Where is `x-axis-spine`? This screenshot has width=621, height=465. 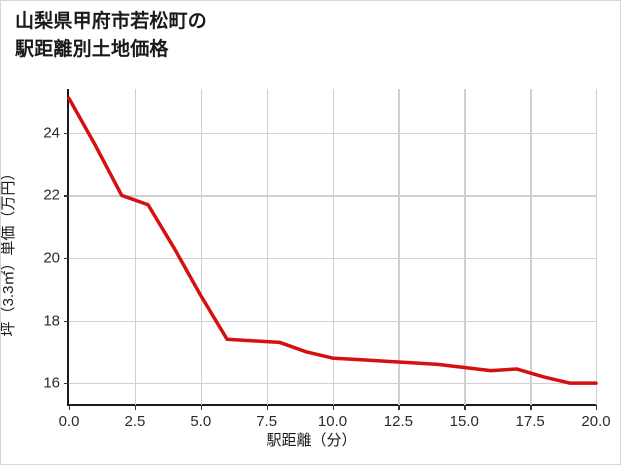 x-axis-spine is located at coordinates (331, 405).